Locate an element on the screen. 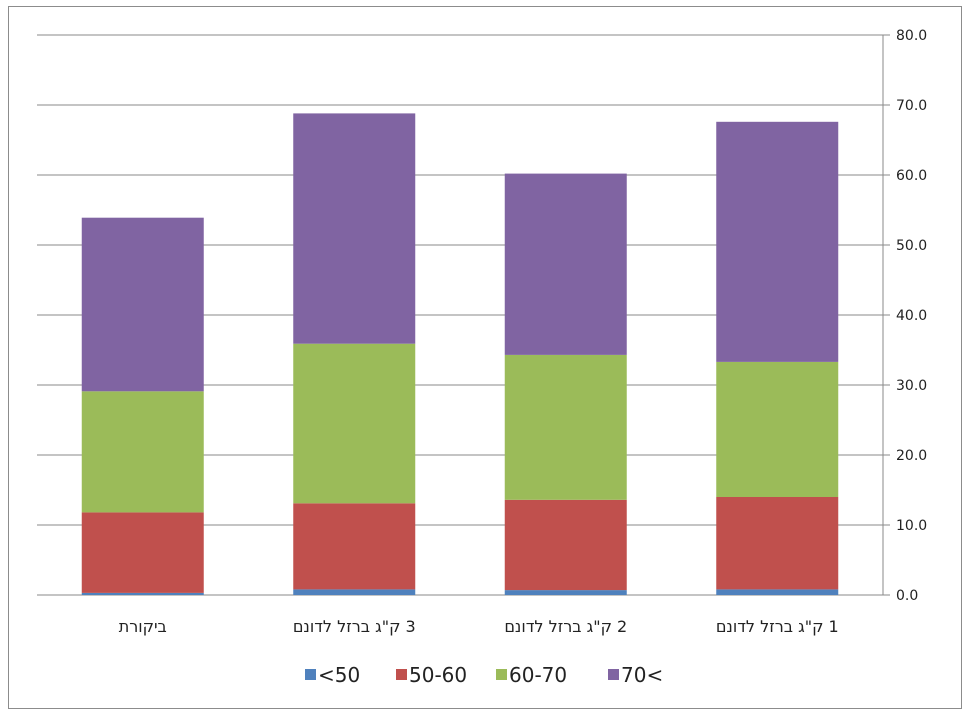 Image resolution: width=964 pixels, height=711 pixels. y-tick-label: 70.0 is located at coordinates (911, 106).